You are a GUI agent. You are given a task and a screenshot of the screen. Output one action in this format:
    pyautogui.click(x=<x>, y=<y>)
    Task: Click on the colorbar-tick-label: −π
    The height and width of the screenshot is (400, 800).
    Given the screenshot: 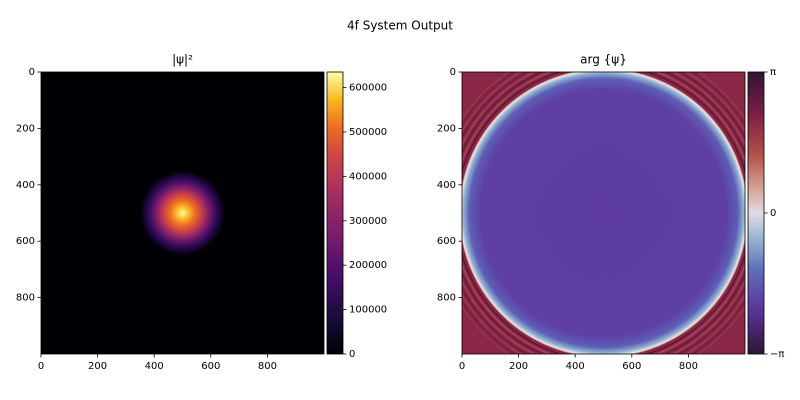 What is the action you would take?
    pyautogui.click(x=777, y=354)
    